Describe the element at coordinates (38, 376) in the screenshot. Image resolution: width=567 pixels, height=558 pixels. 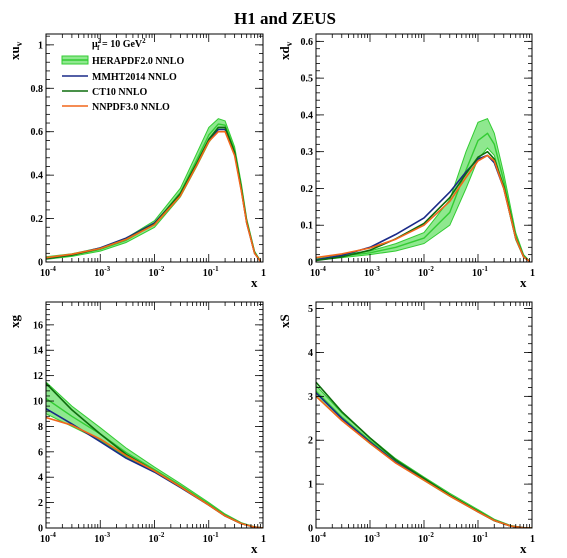
I see `y-tick-label: 12` at that location.